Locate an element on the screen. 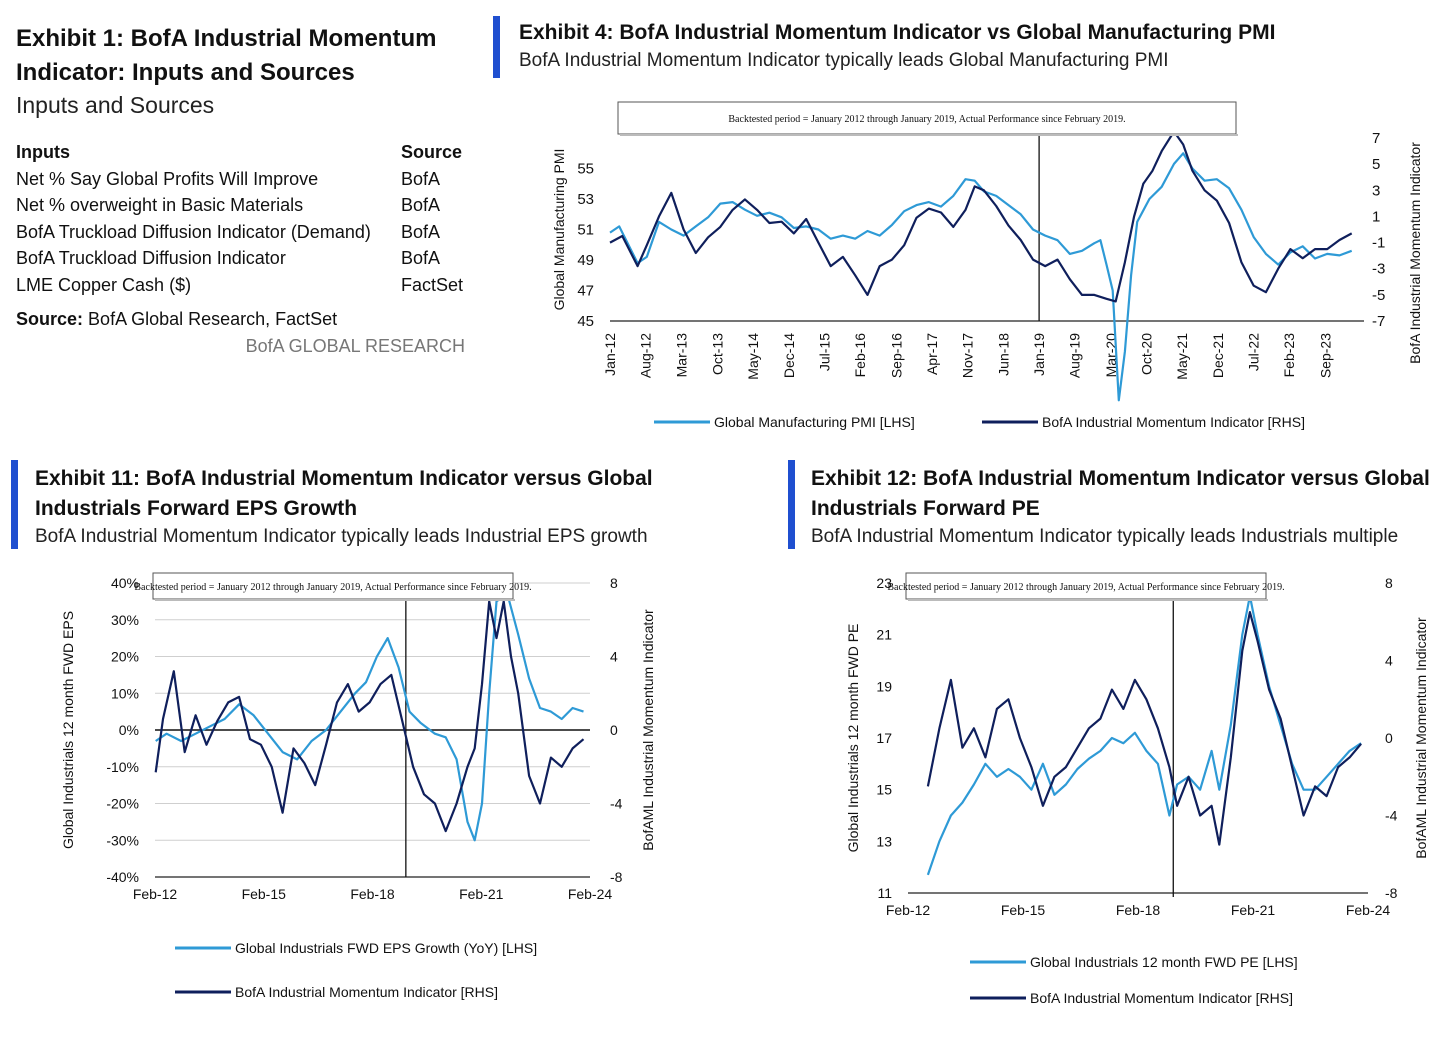  y-left-tick-label: 30% is located at coordinates (125, 620).